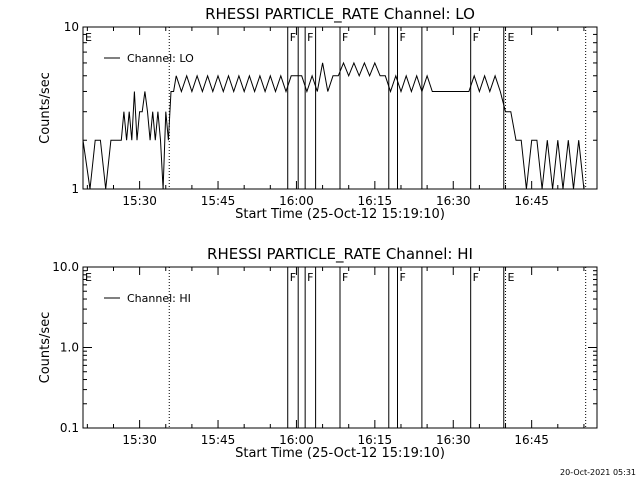 Image resolution: width=640 pixels, height=485 pixels. Describe the element at coordinates (598, 472) in the screenshot. I see `footer-timestamp: 20-Oct-2021 05:31` at that location.